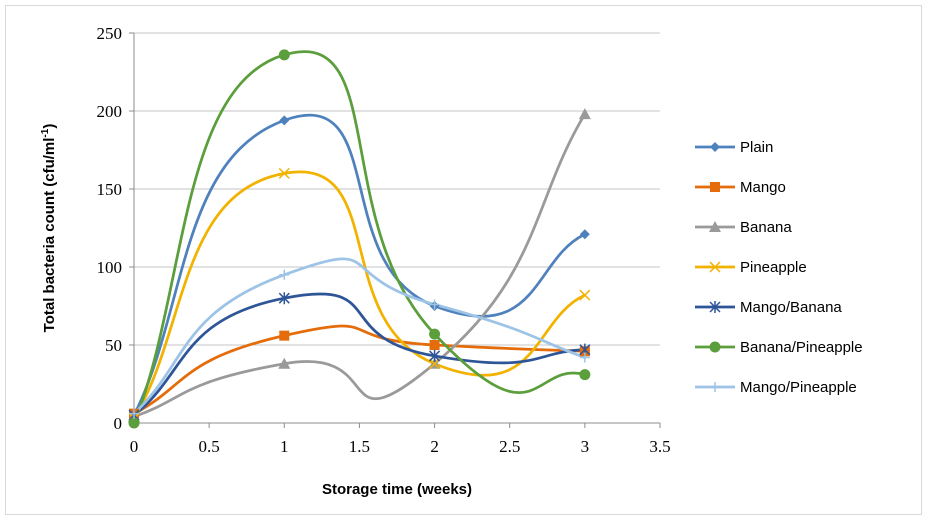 The width and height of the screenshot is (929, 522). I want to click on legend-label: Pineapple, so click(773, 267).